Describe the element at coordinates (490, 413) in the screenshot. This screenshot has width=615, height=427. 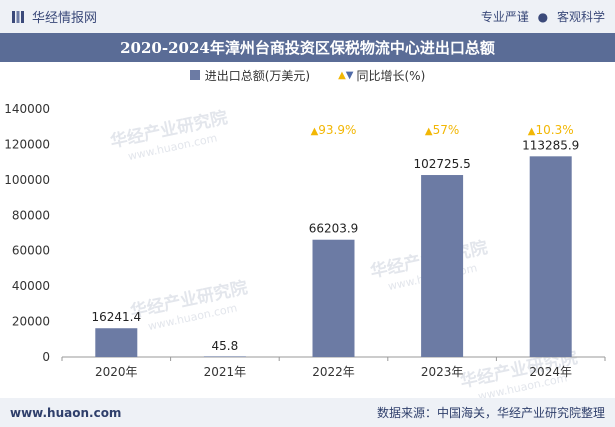
I see `footer-source: 数据来源：中国海关，华经产业研究院整理` at that location.